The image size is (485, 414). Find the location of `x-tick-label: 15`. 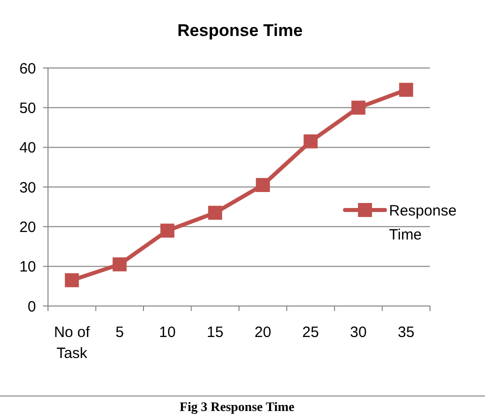

x-tick-label: 15 is located at coordinates (215, 332).